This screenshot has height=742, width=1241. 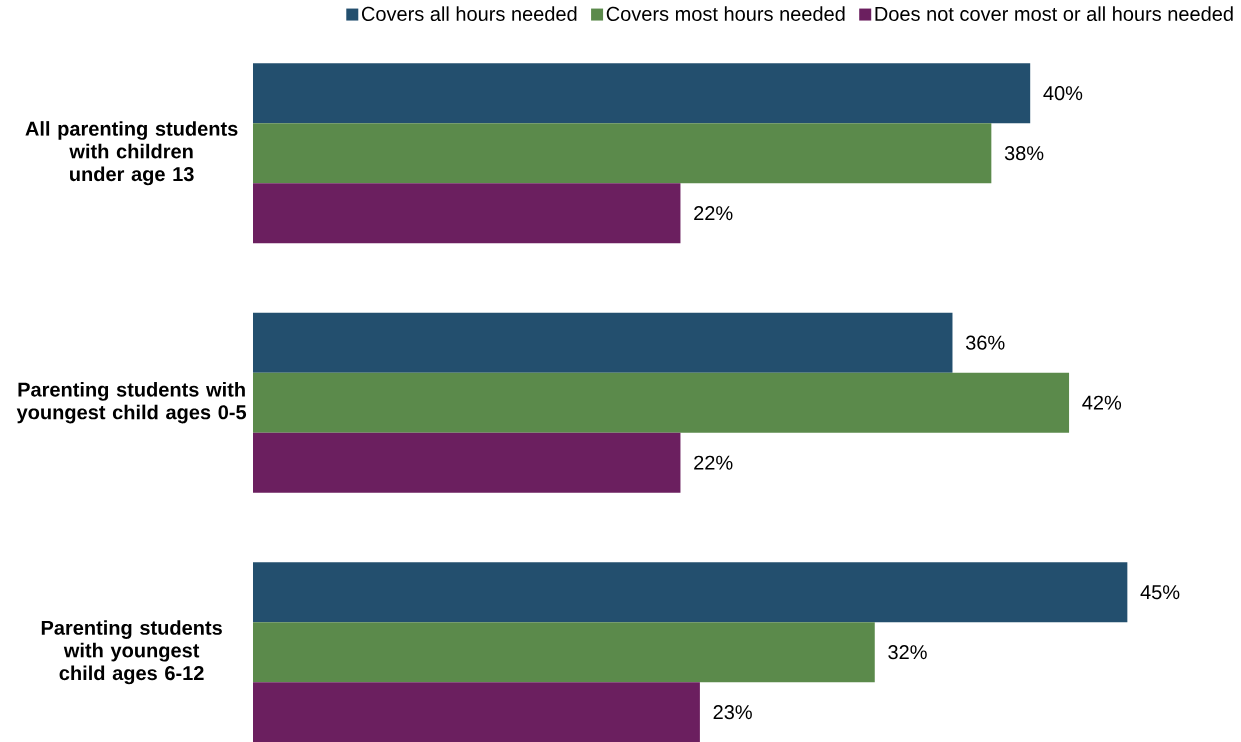 What do you see at coordinates (732, 712) in the screenshot?
I see `data-label: 23%` at bounding box center [732, 712].